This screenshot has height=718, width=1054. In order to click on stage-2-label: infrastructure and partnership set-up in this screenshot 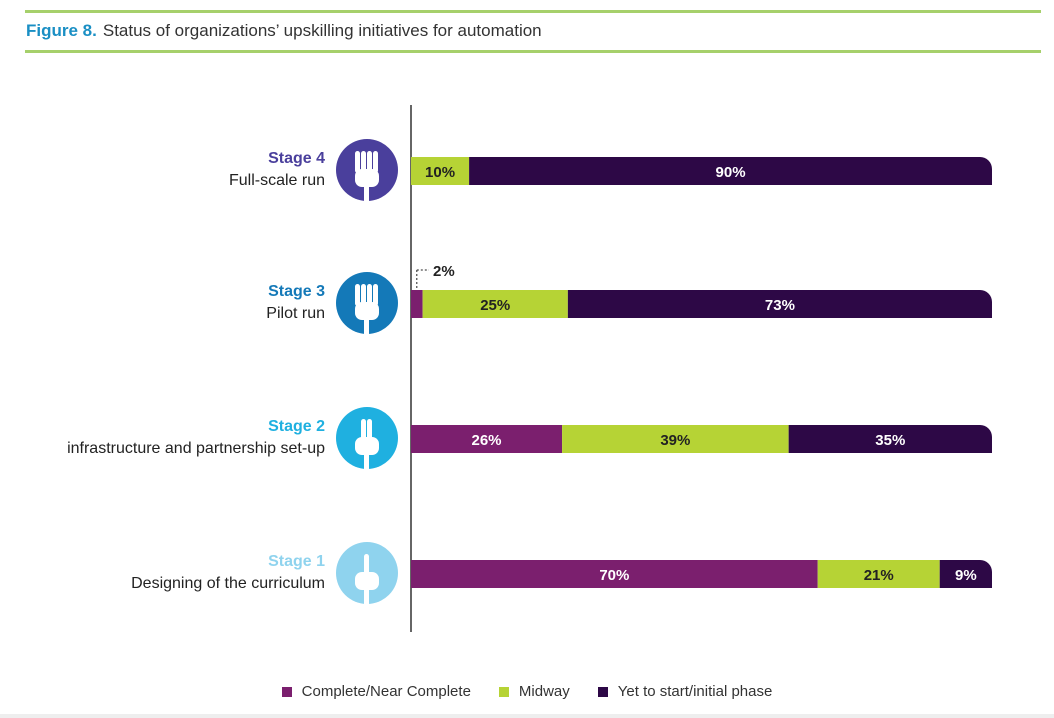, I will do `click(196, 448)`.